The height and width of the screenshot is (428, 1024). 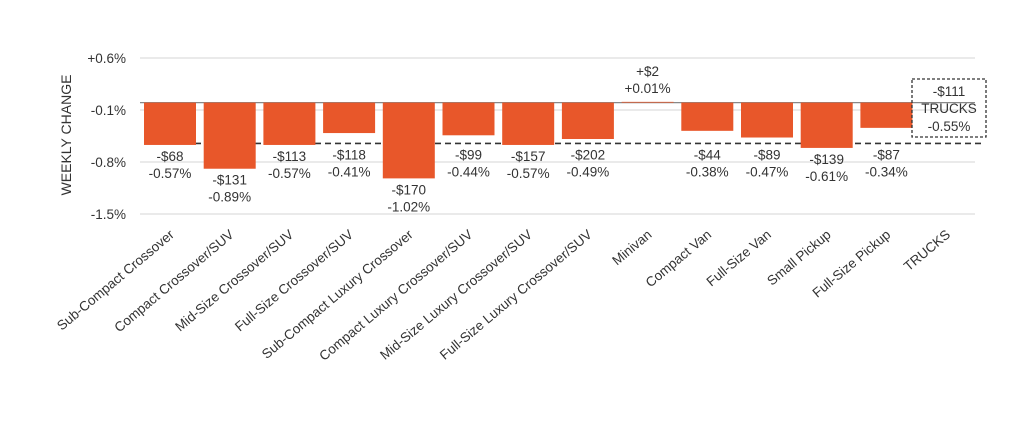 What do you see at coordinates (707, 171) in the screenshot?
I see `data-label-percent: -0.38%` at bounding box center [707, 171].